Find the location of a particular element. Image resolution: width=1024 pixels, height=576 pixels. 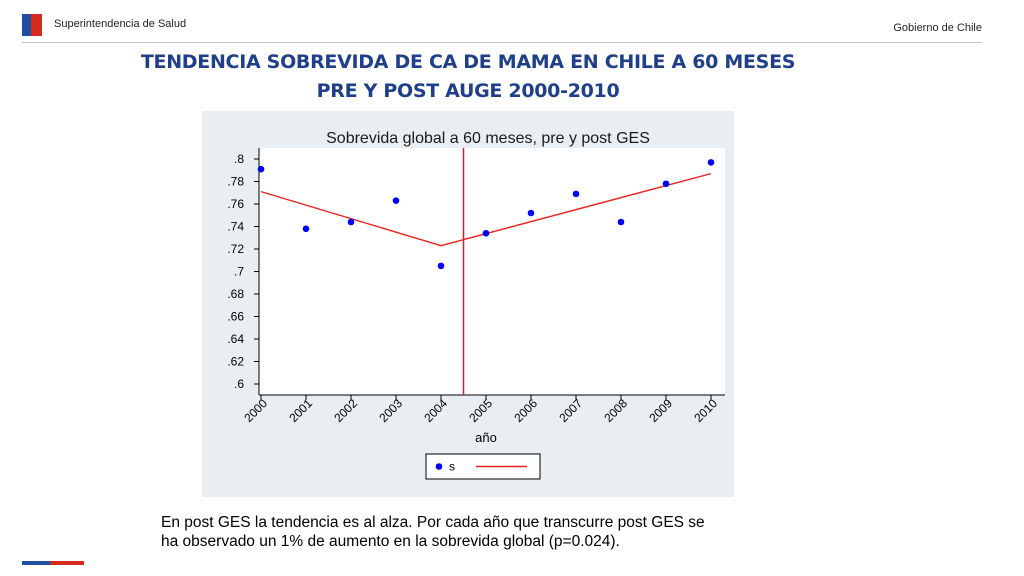

y-tick-label: .64 is located at coordinates (235, 339).